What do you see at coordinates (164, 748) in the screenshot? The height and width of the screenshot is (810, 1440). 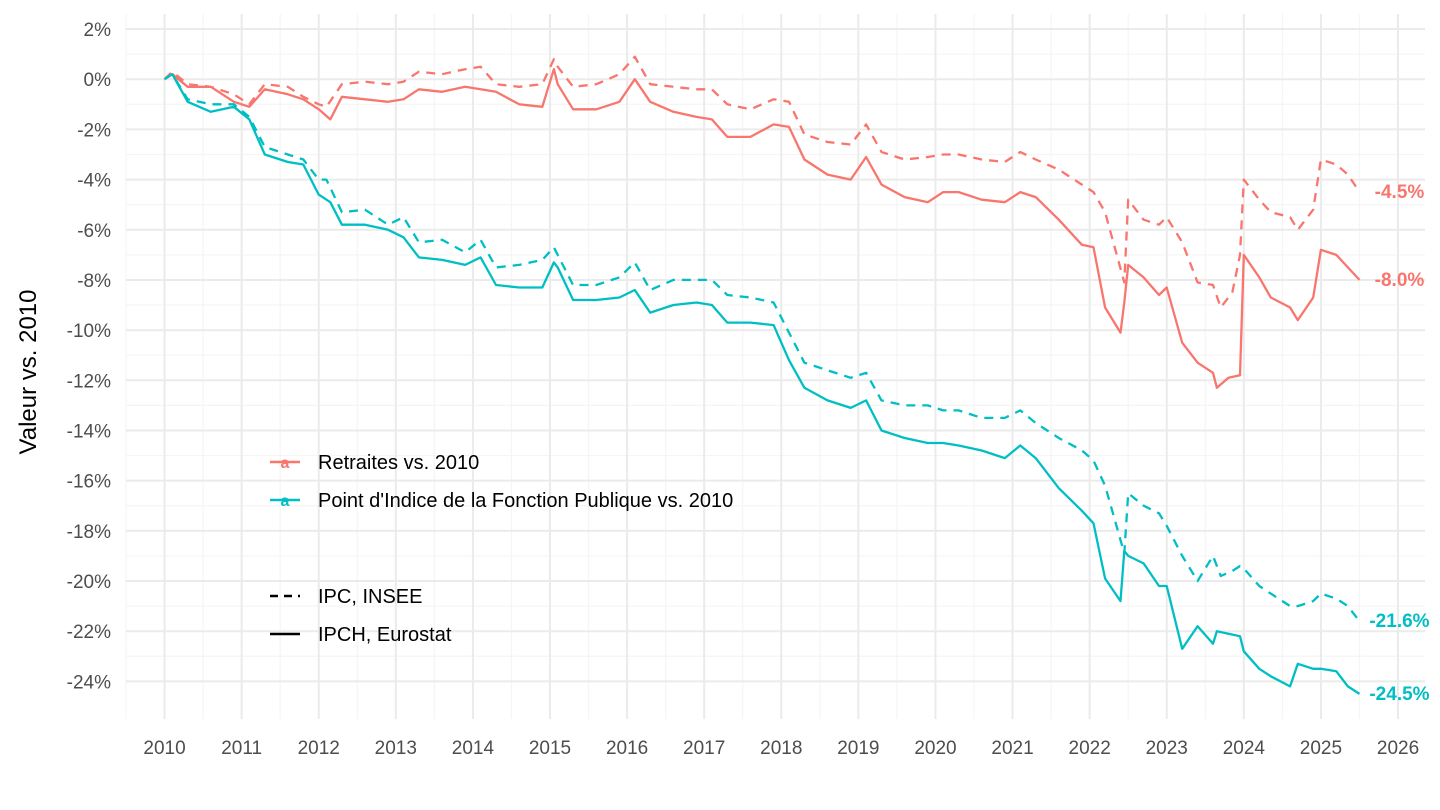 I see `x-tick-label: 2010` at bounding box center [164, 748].